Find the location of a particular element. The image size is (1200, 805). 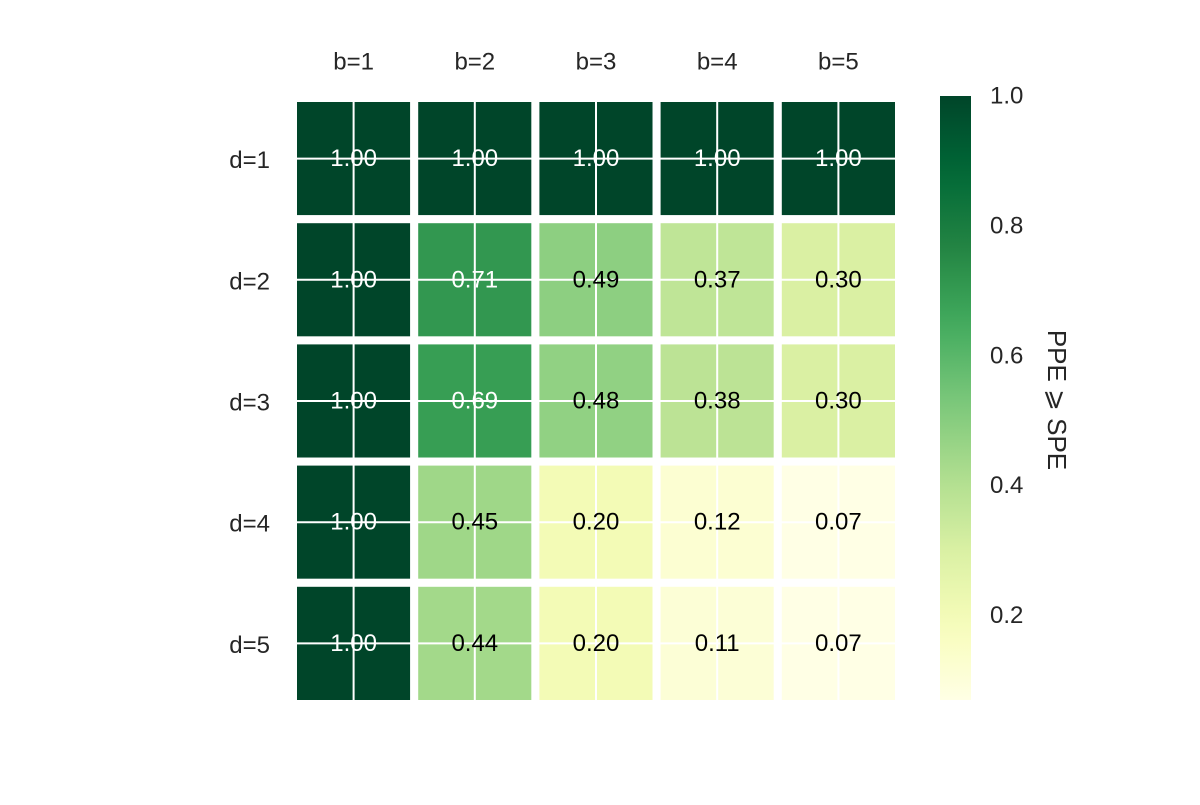

colorbar-tick-label: 1.0 is located at coordinates (1006, 96).